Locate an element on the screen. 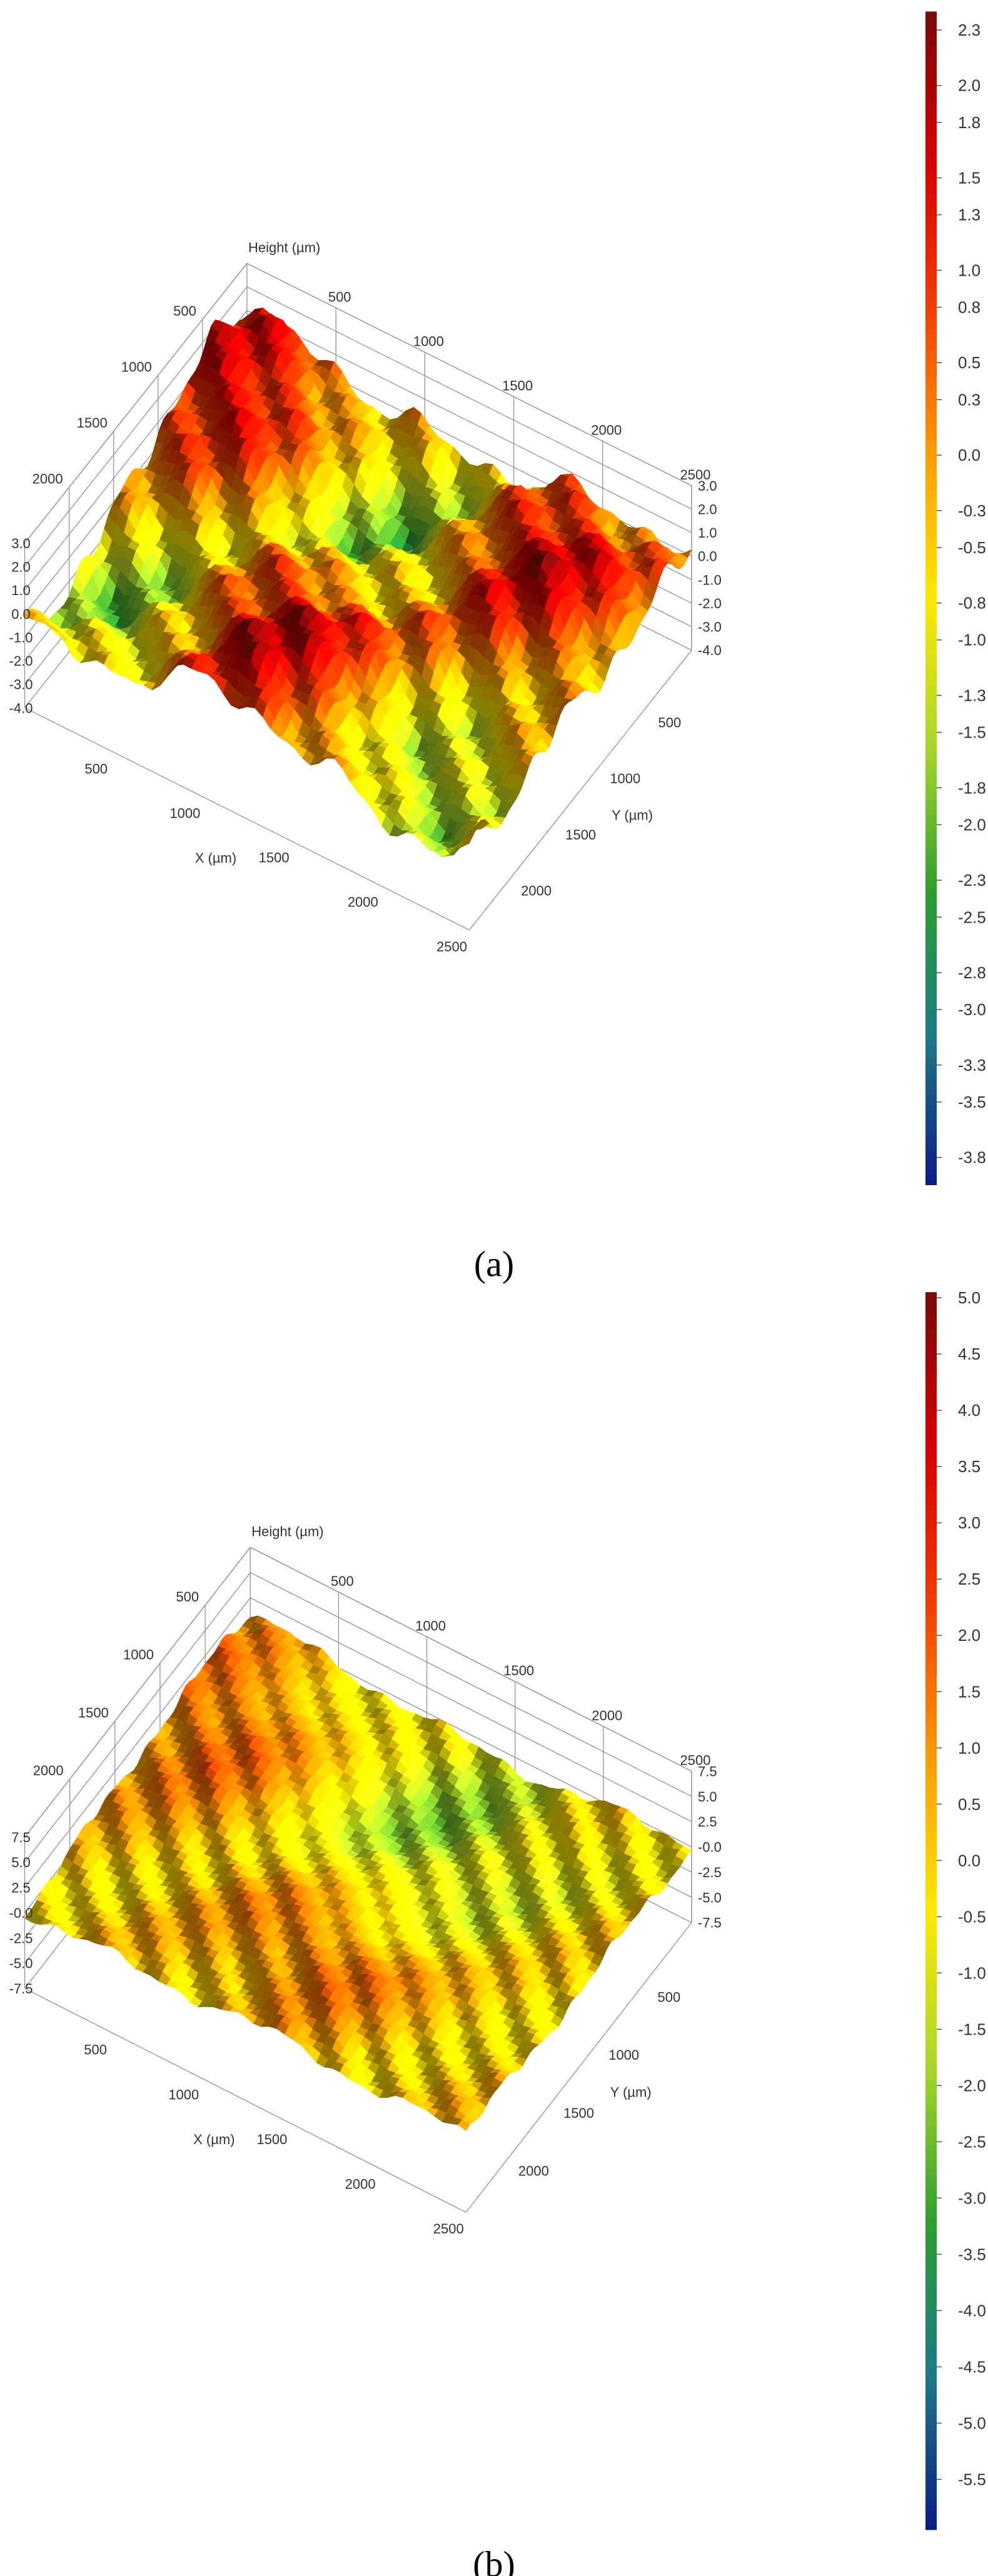 This screenshot has height=2576, width=988. colorbar-tick-label: -1.5 is located at coordinates (972, 732).